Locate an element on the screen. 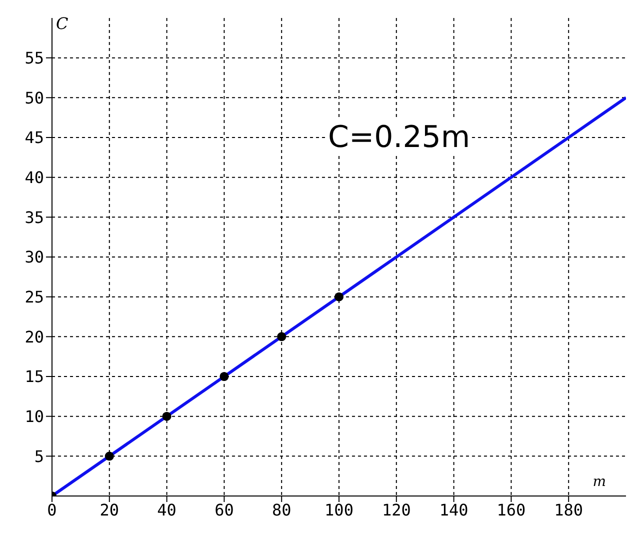 The height and width of the screenshot is (542, 644). y-tick-label: 5 is located at coordinates (39, 456).